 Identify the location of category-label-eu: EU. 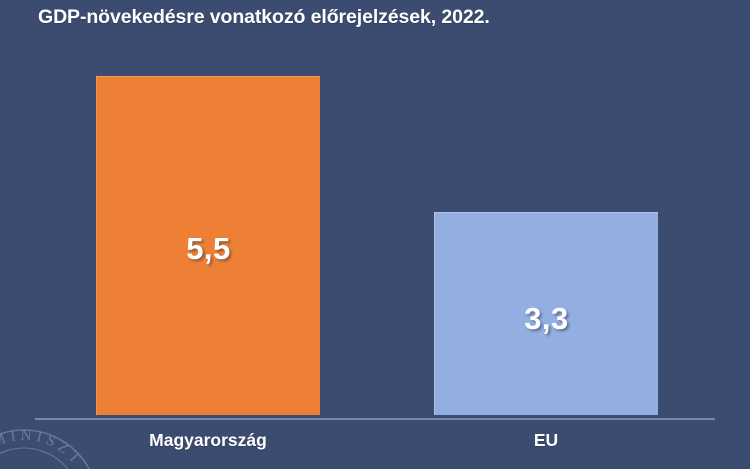
(546, 440).